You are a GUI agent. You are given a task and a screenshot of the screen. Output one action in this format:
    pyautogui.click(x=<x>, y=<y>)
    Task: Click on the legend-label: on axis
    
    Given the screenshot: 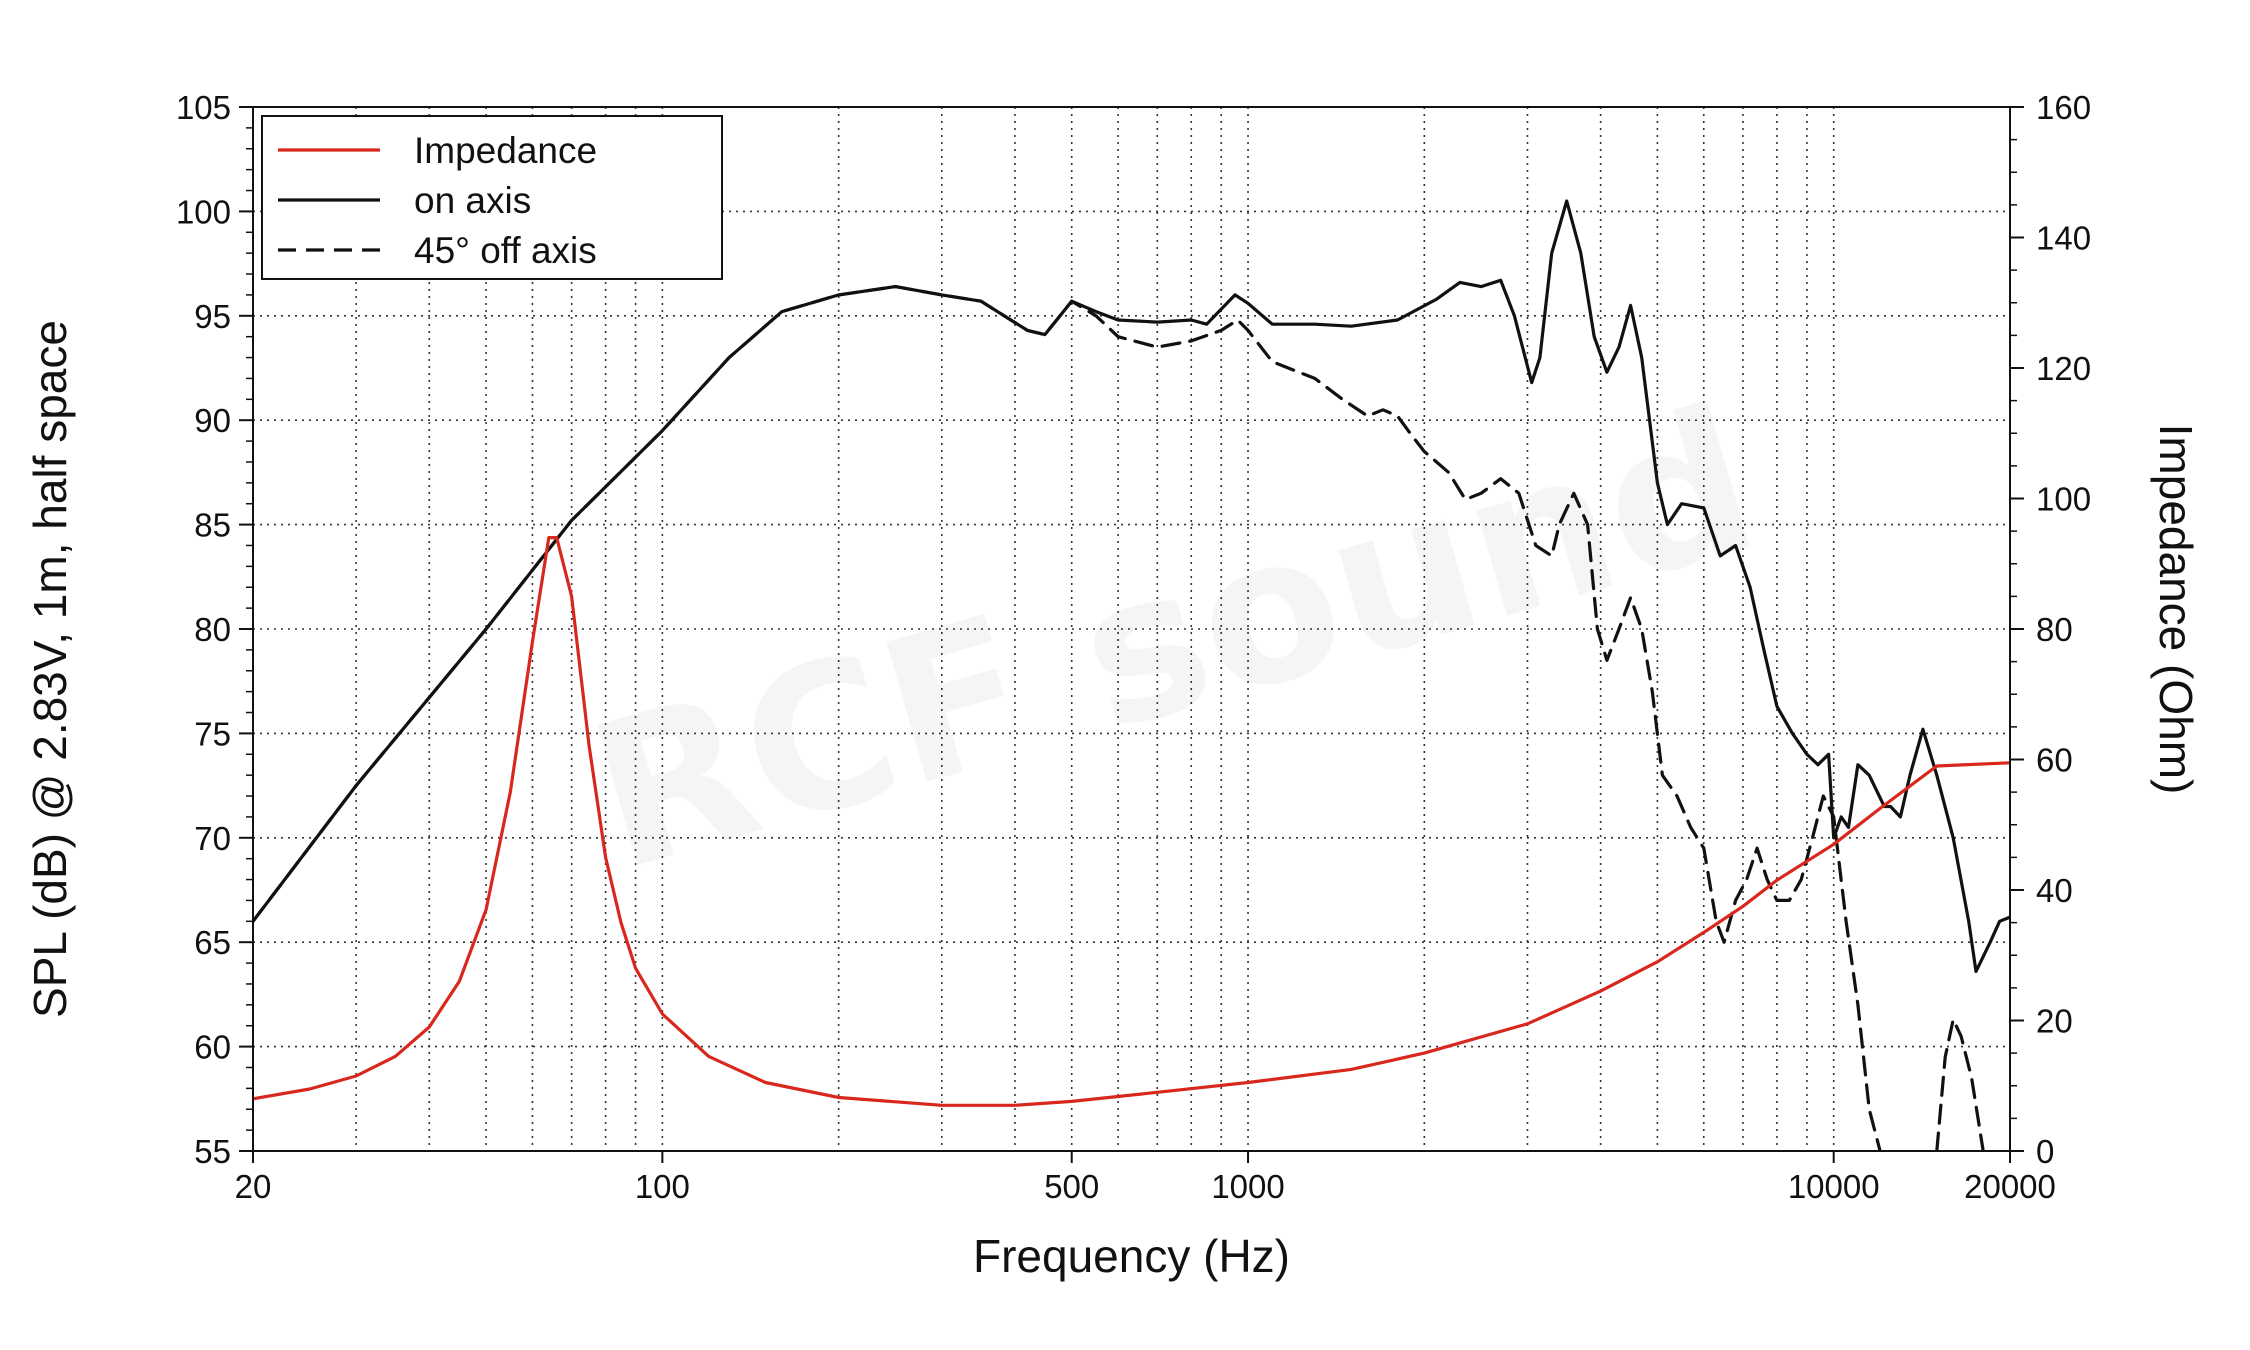 What is the action you would take?
    pyautogui.click(x=472, y=200)
    